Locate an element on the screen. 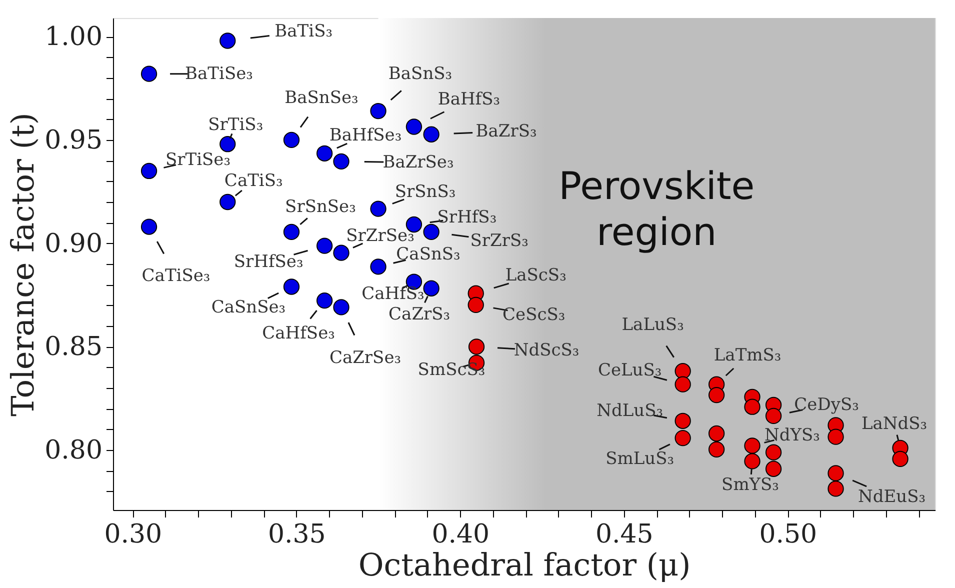  annotation: NdEuS₃ is located at coordinates (892, 497).